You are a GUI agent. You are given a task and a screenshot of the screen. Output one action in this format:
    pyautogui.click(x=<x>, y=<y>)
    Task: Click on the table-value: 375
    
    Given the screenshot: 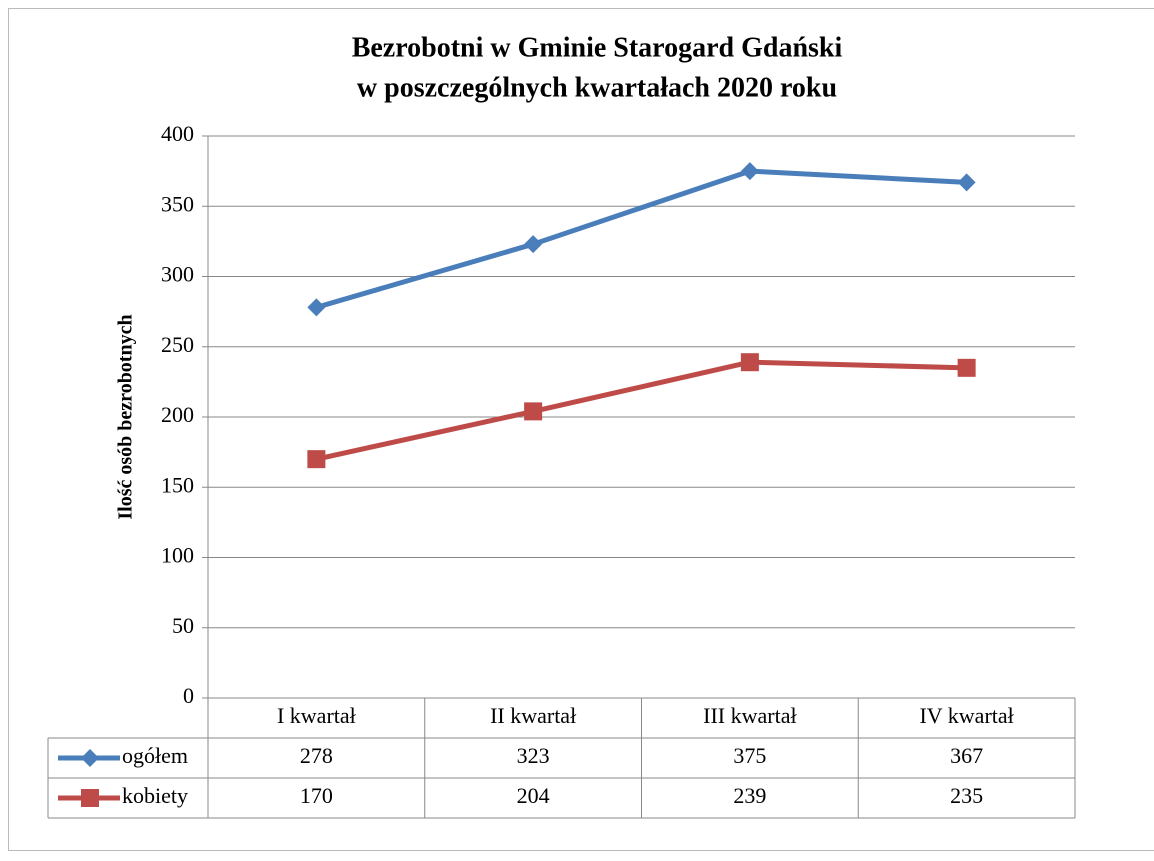 What is the action you would take?
    pyautogui.click(x=749, y=755)
    